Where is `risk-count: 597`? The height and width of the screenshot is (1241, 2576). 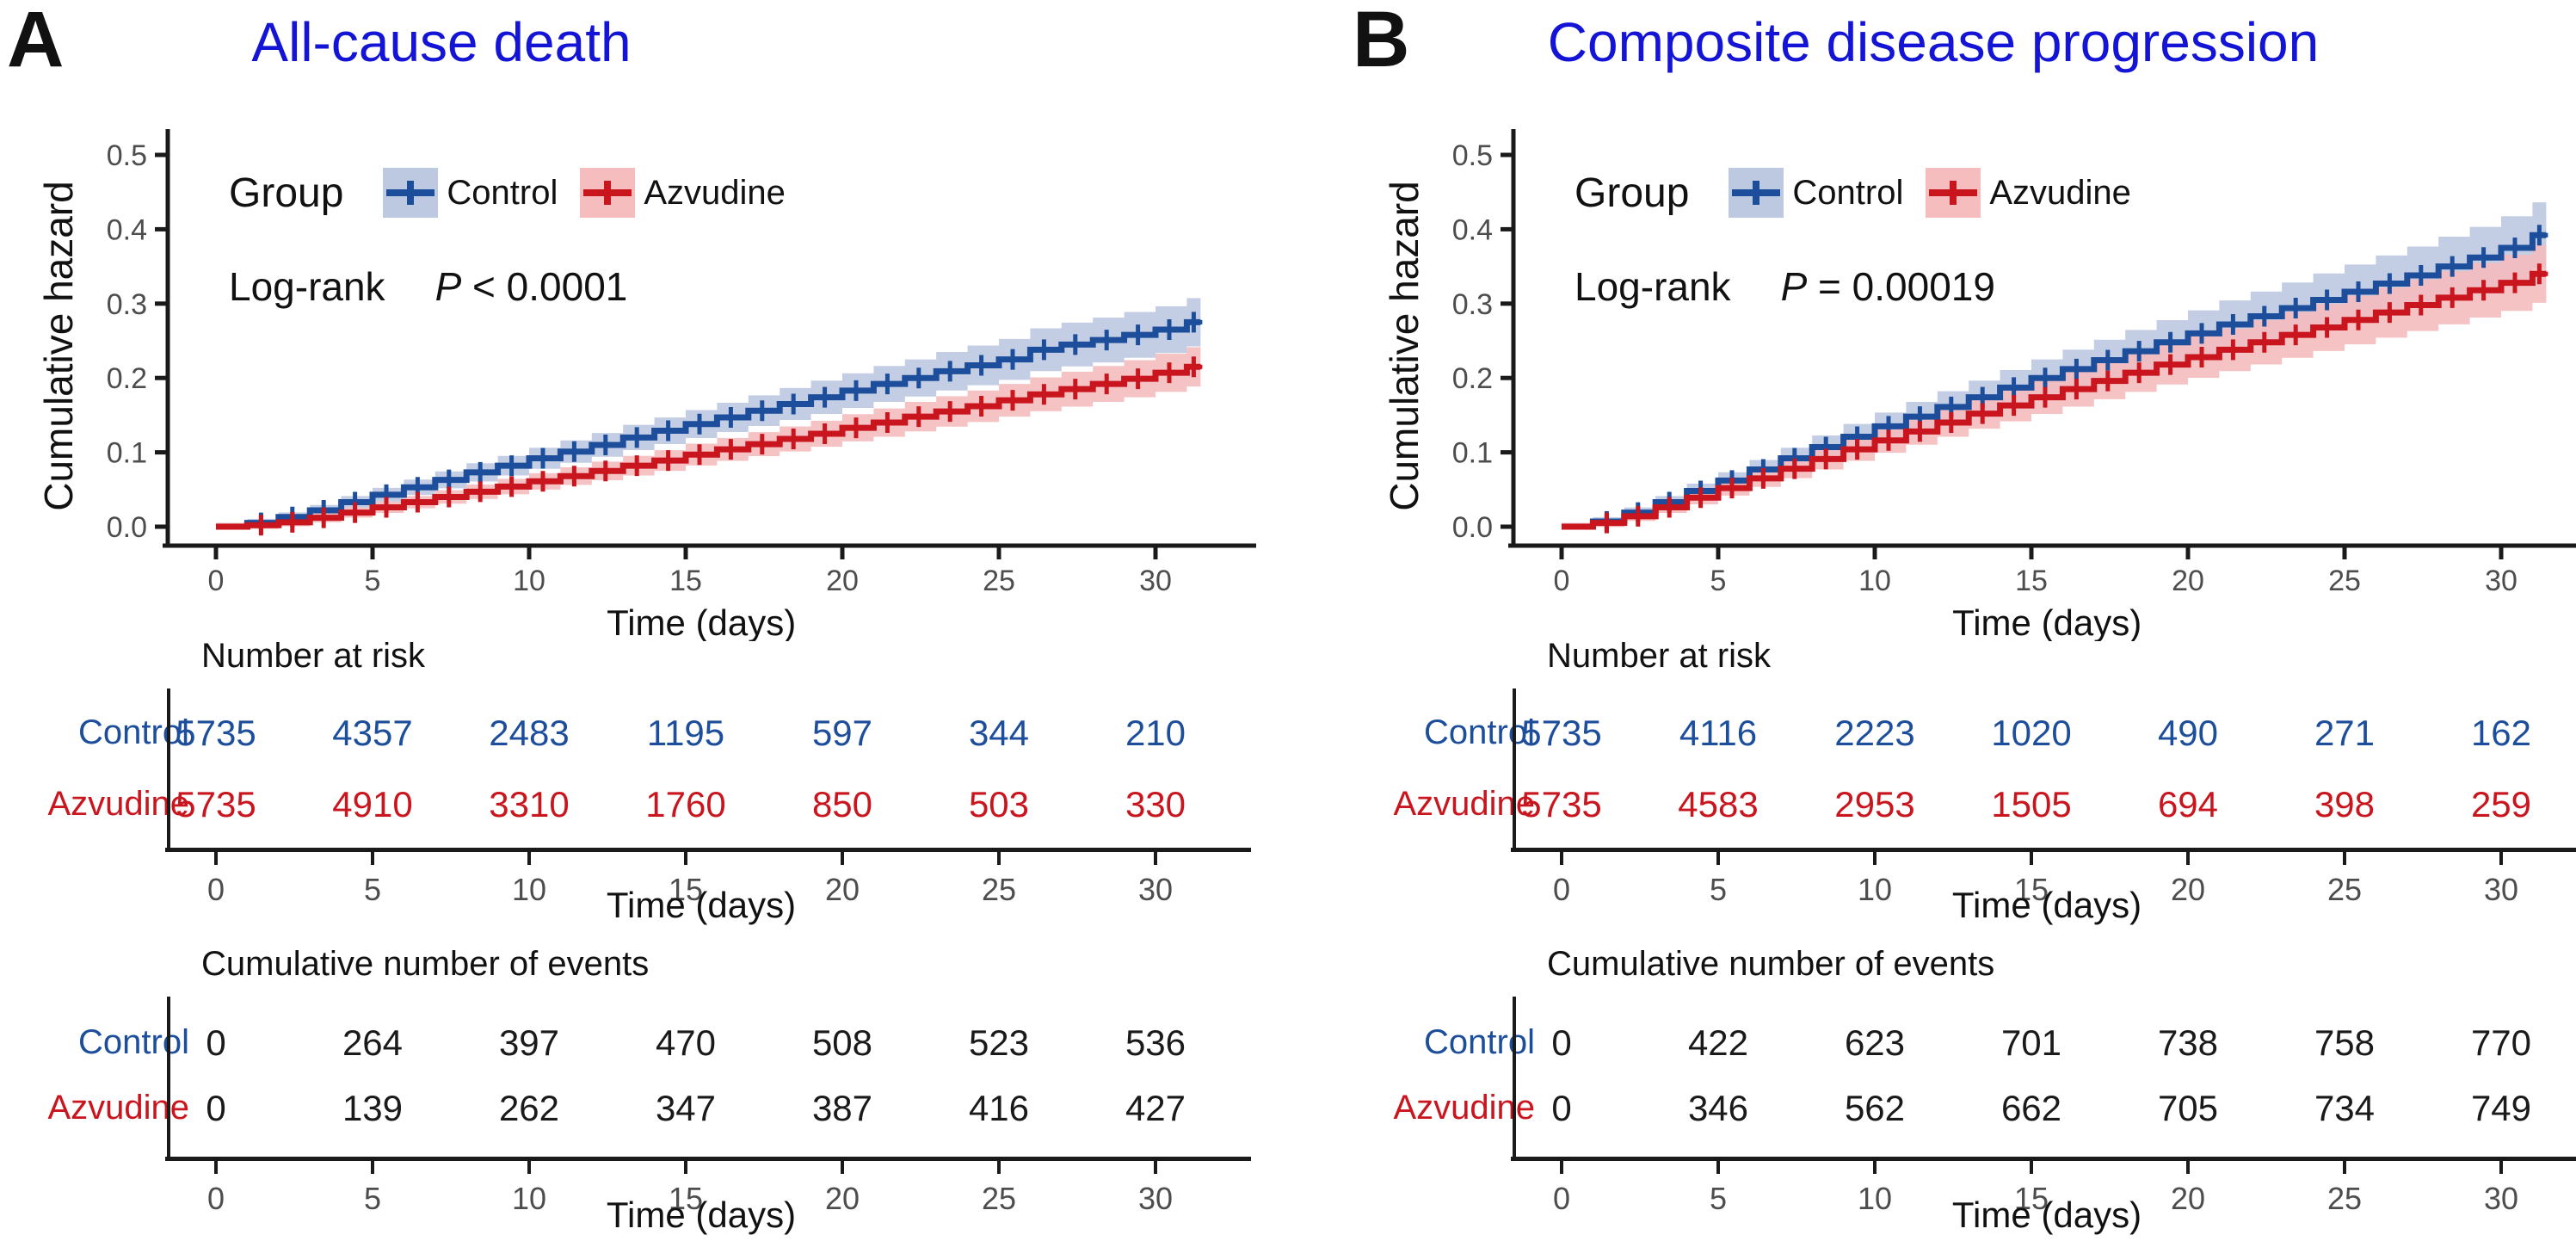 risk-count: 597 is located at coordinates (842, 733).